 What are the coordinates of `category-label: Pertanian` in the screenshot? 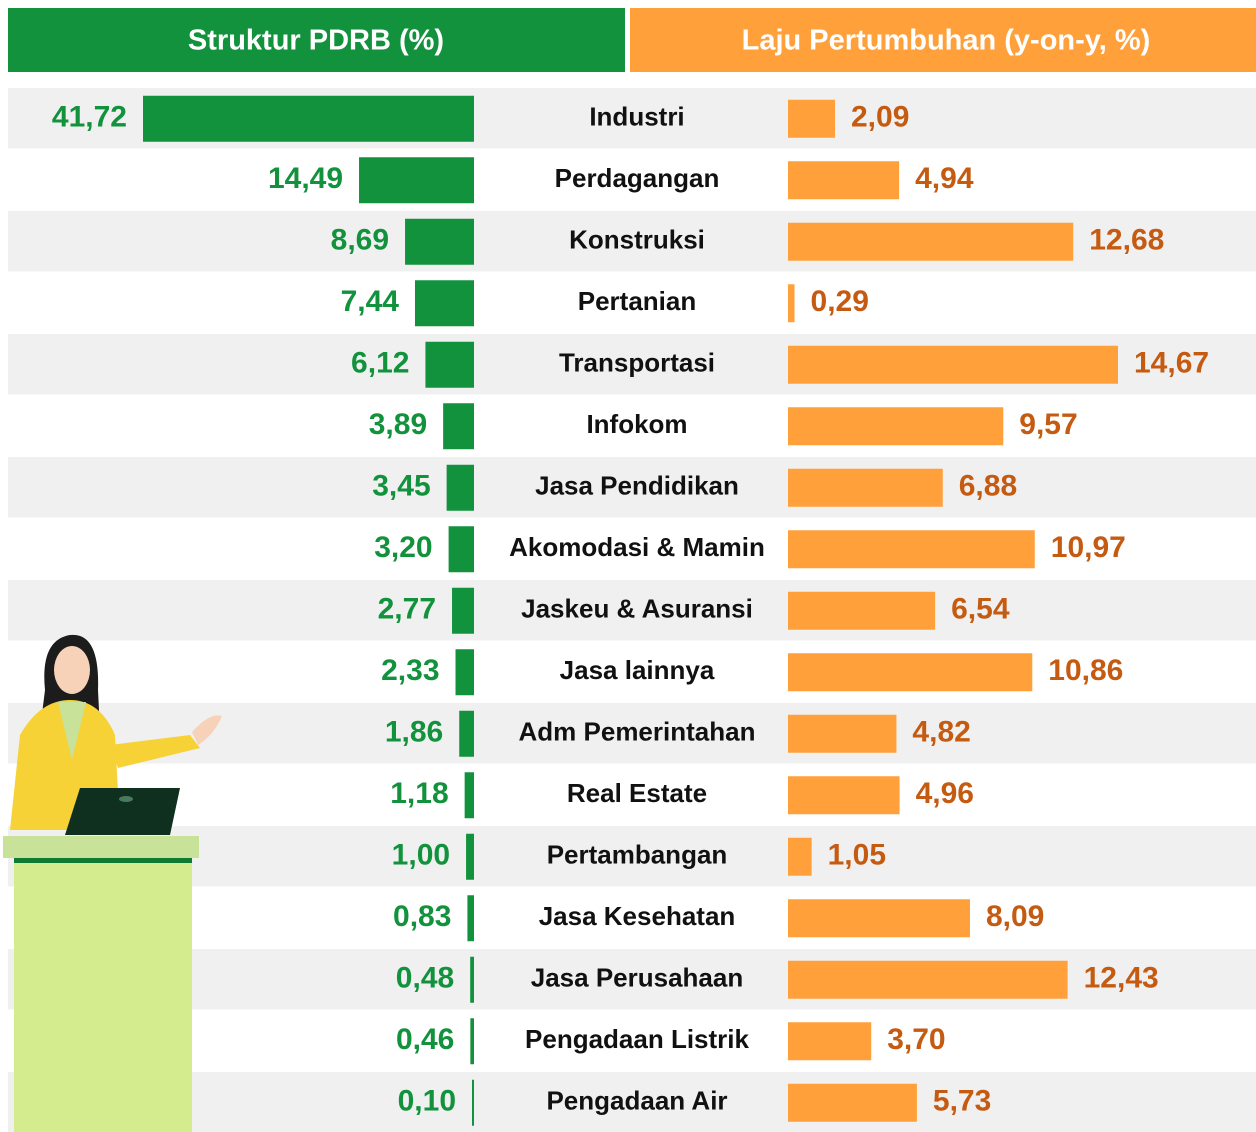 It's located at (637, 301).